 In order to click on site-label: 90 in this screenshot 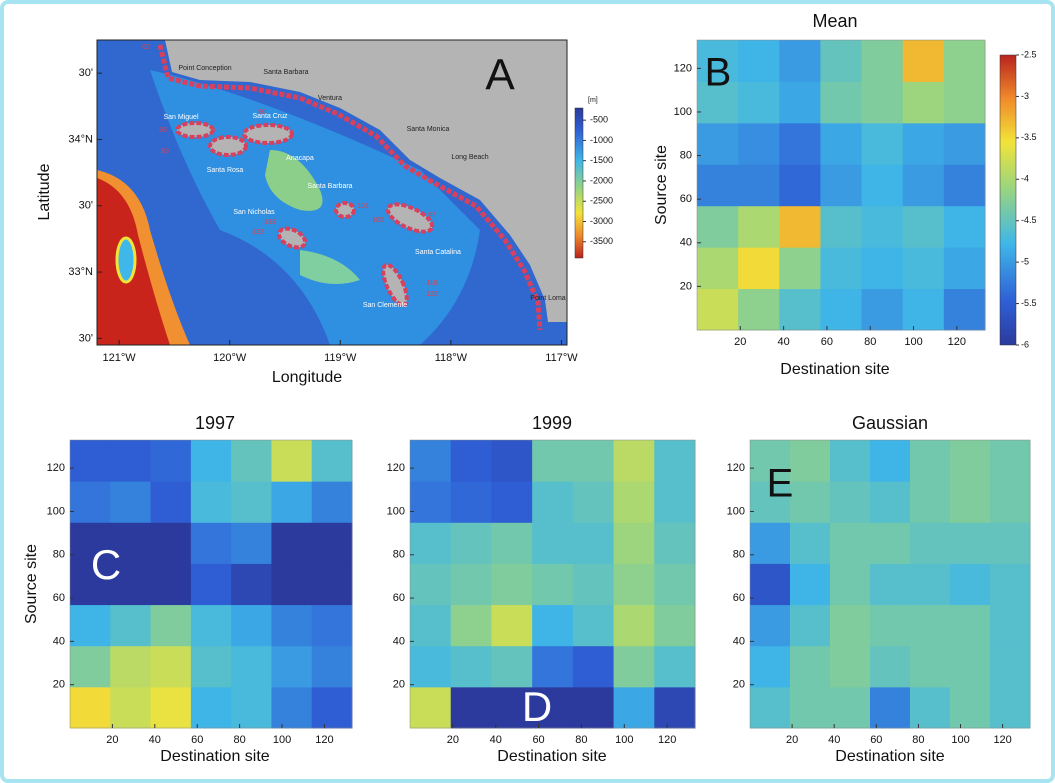, I will do `click(262, 112)`.